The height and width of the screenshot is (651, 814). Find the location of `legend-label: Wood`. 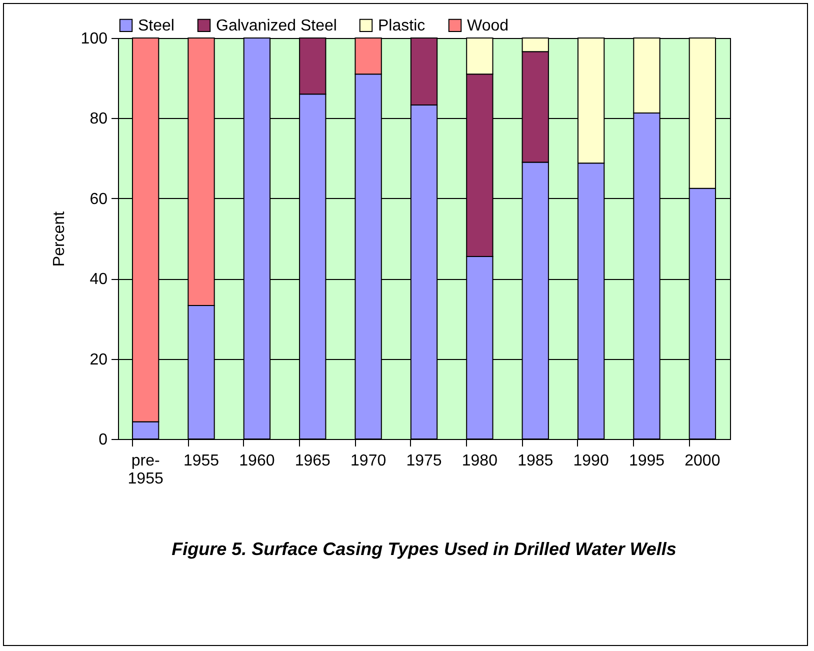

legend-label: Wood is located at coordinates (488, 25).